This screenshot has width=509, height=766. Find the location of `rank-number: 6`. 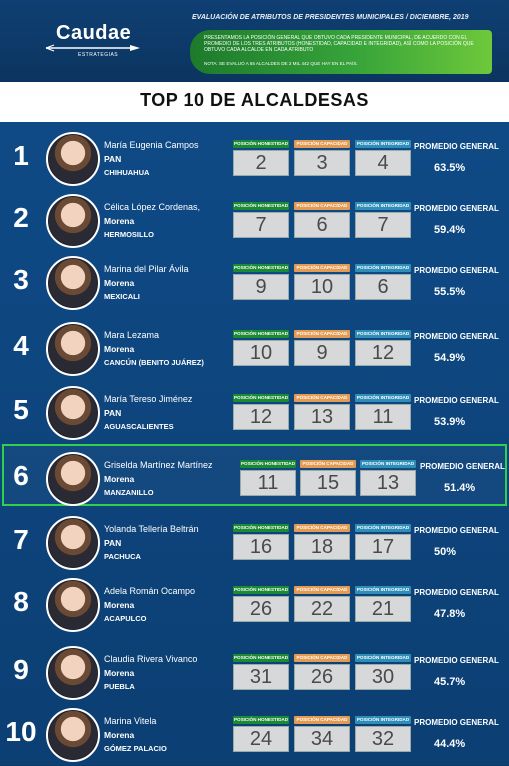

rank-number: 6 is located at coordinates (21, 475).